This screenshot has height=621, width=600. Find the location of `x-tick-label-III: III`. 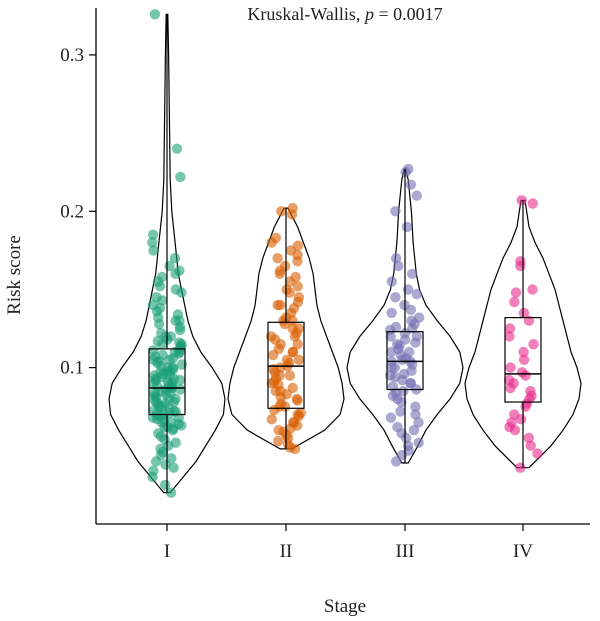

x-tick-label-III: III is located at coordinates (405, 551).